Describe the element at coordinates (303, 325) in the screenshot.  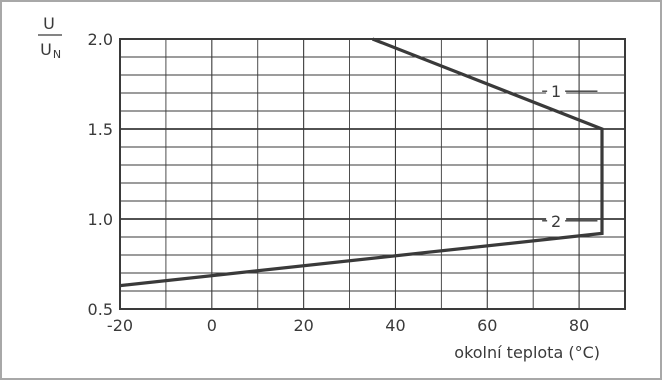
I see `x-tick-label: 20` at that location.